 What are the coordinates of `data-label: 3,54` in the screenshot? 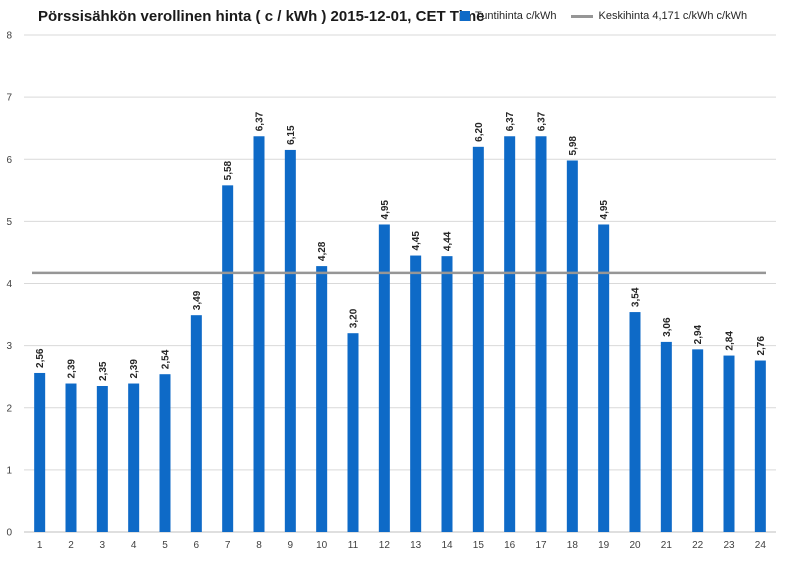 It's located at (636, 297).